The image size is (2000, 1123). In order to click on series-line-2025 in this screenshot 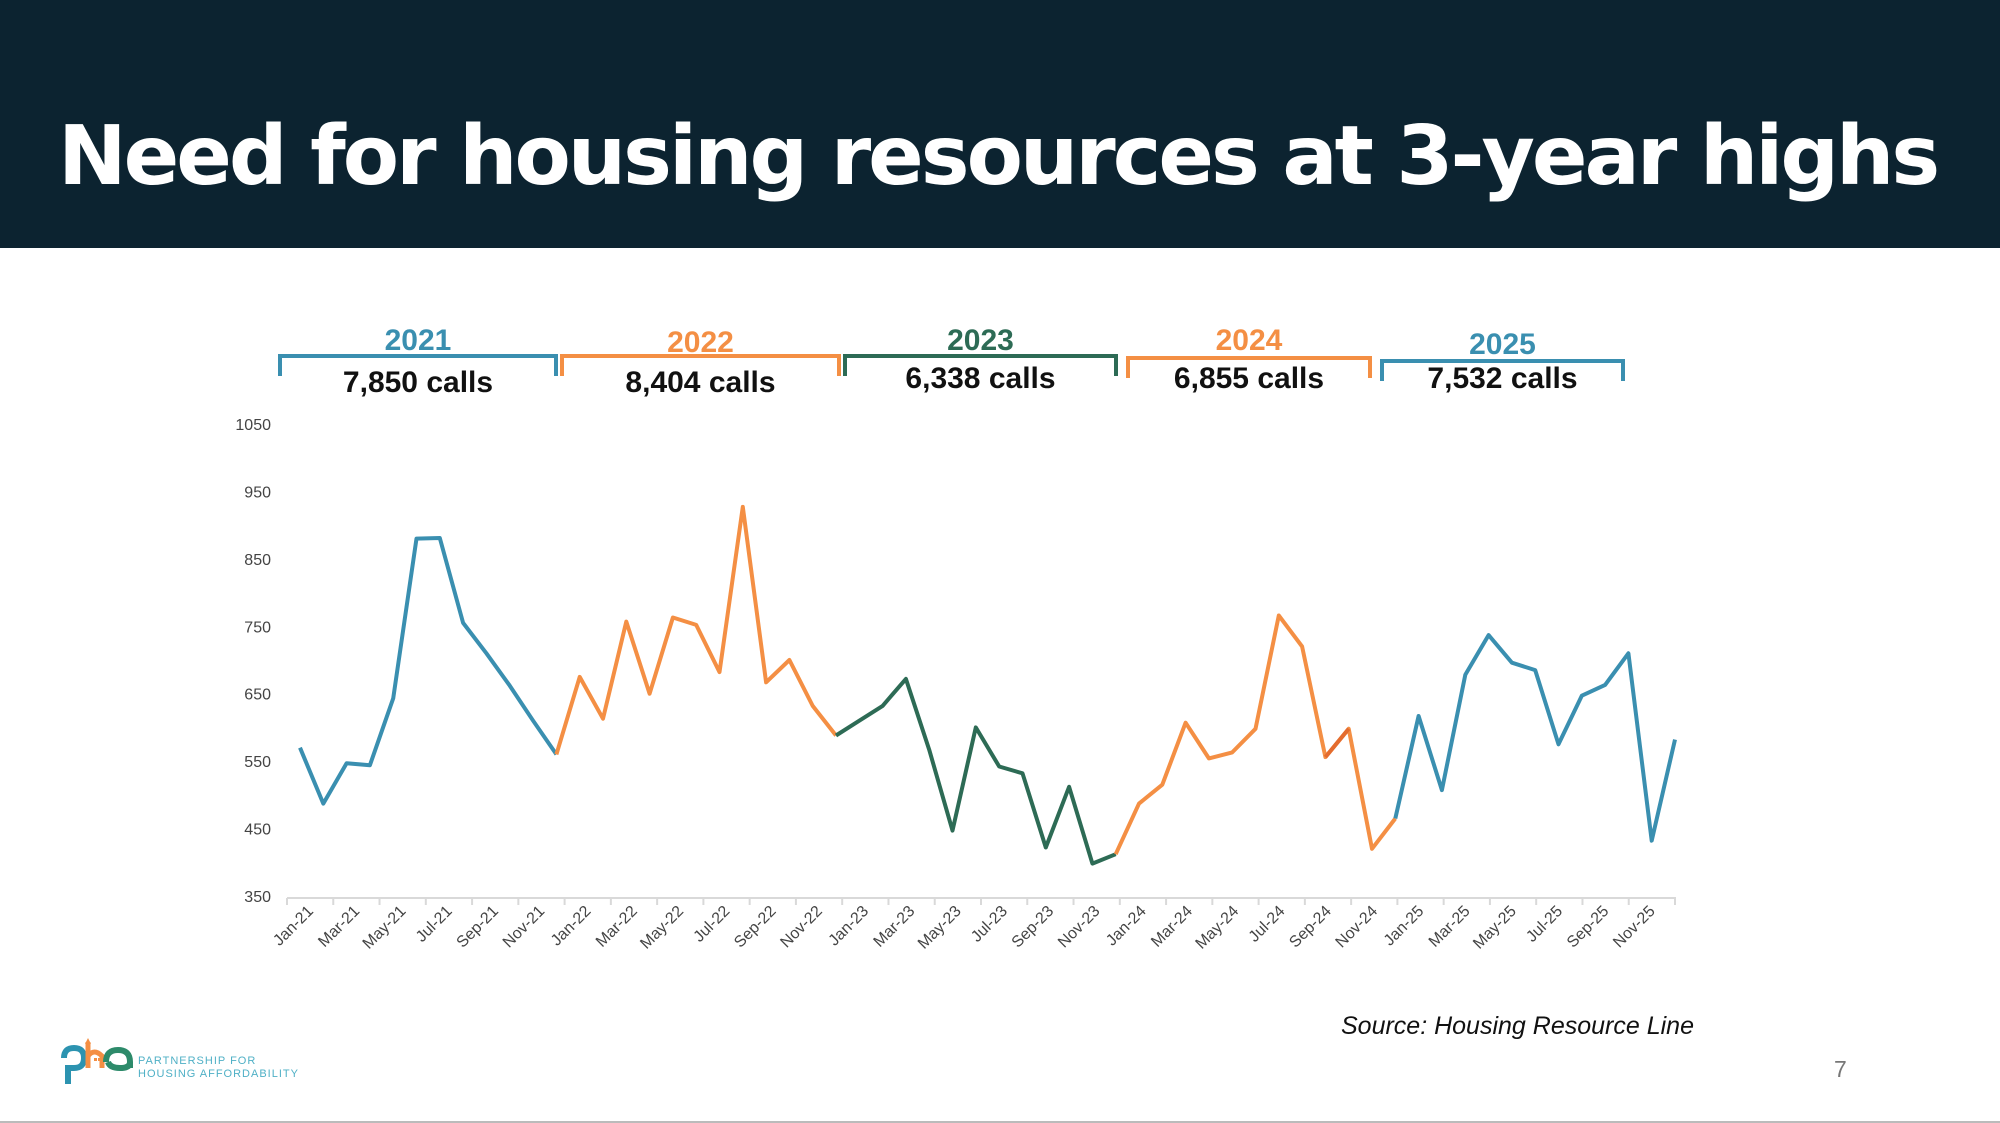, I will do `click(1535, 738)`.